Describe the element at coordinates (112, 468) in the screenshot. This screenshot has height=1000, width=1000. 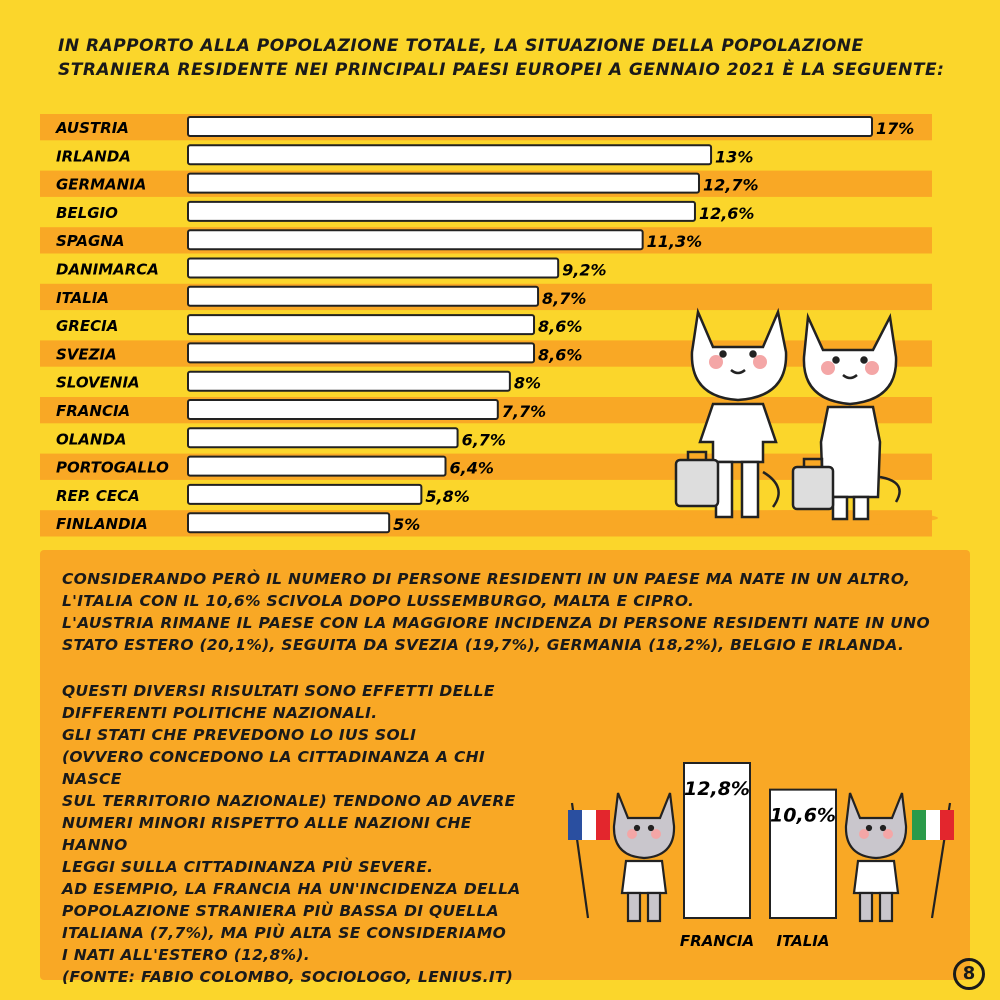
I see `category-label: PORTOGALLO` at that location.